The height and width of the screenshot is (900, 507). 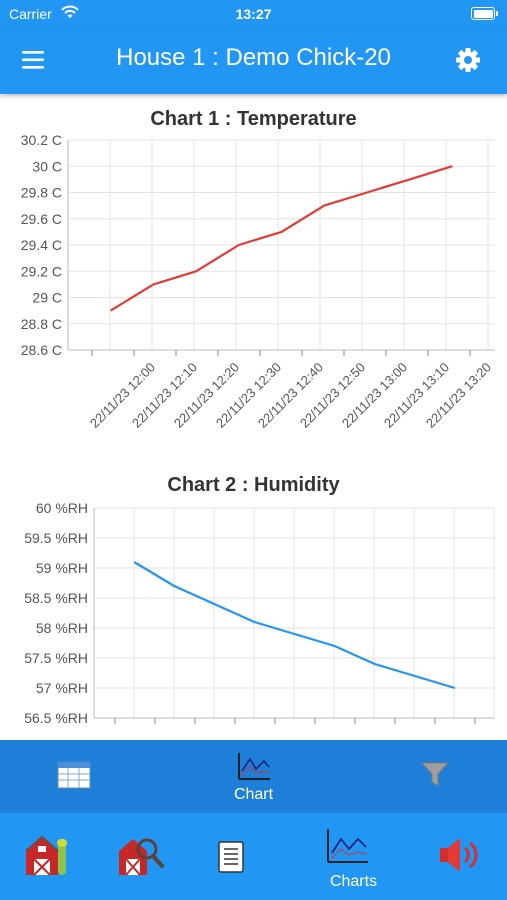 I want to click on menu-button, so click(x=33, y=60).